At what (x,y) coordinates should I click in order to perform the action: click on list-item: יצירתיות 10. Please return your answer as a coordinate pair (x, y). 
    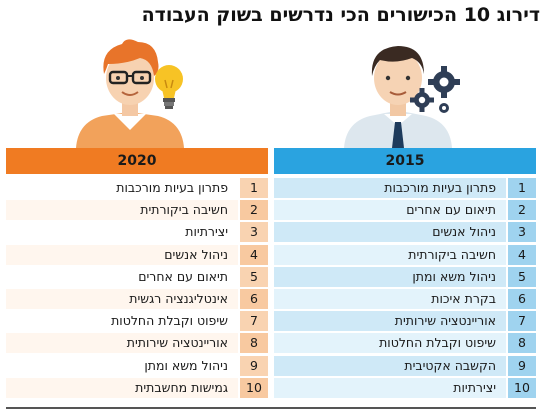
    Looking at the image, I should click on (405, 387).